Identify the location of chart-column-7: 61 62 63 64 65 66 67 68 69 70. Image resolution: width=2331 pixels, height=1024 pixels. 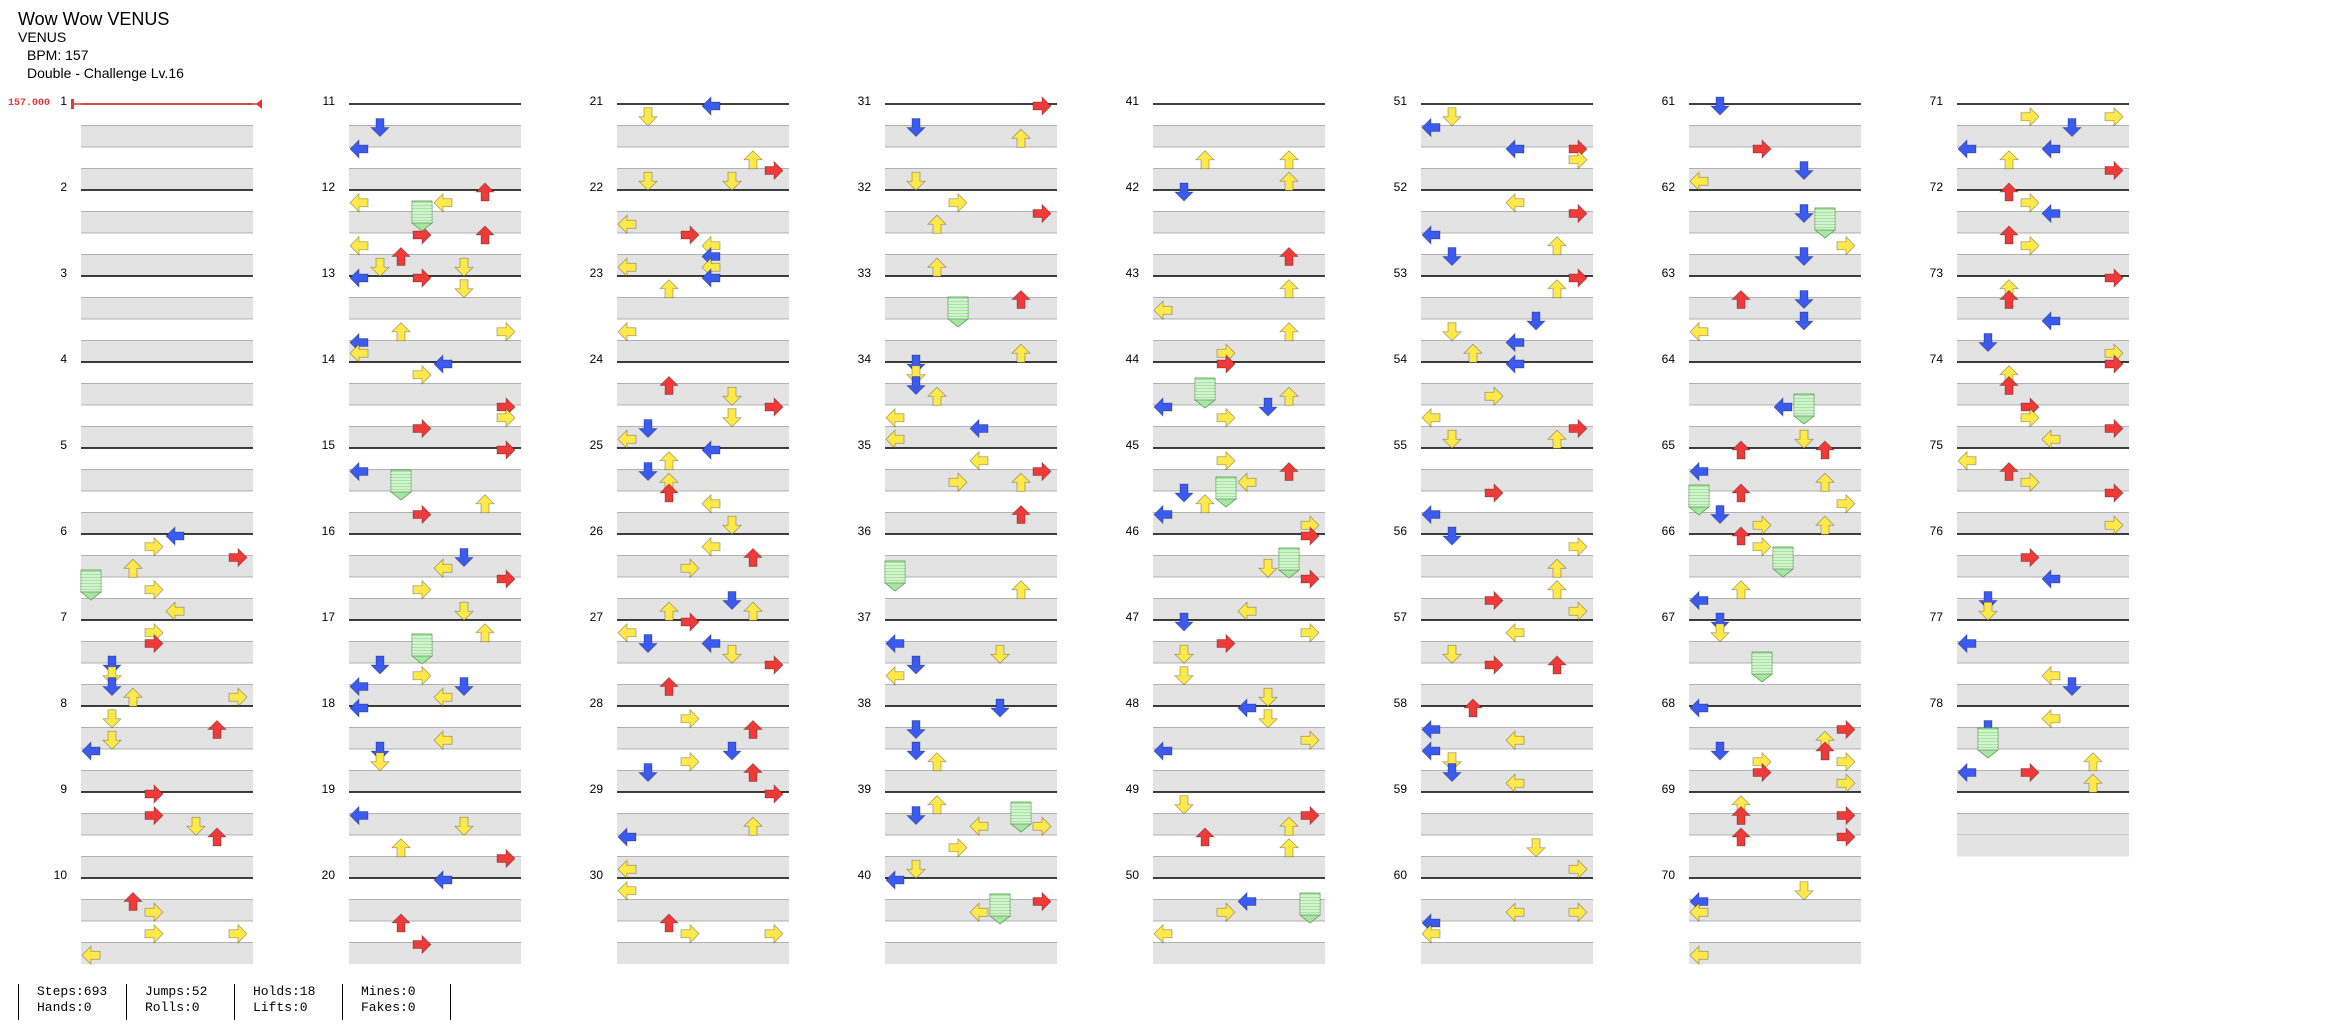
(1761, 529).